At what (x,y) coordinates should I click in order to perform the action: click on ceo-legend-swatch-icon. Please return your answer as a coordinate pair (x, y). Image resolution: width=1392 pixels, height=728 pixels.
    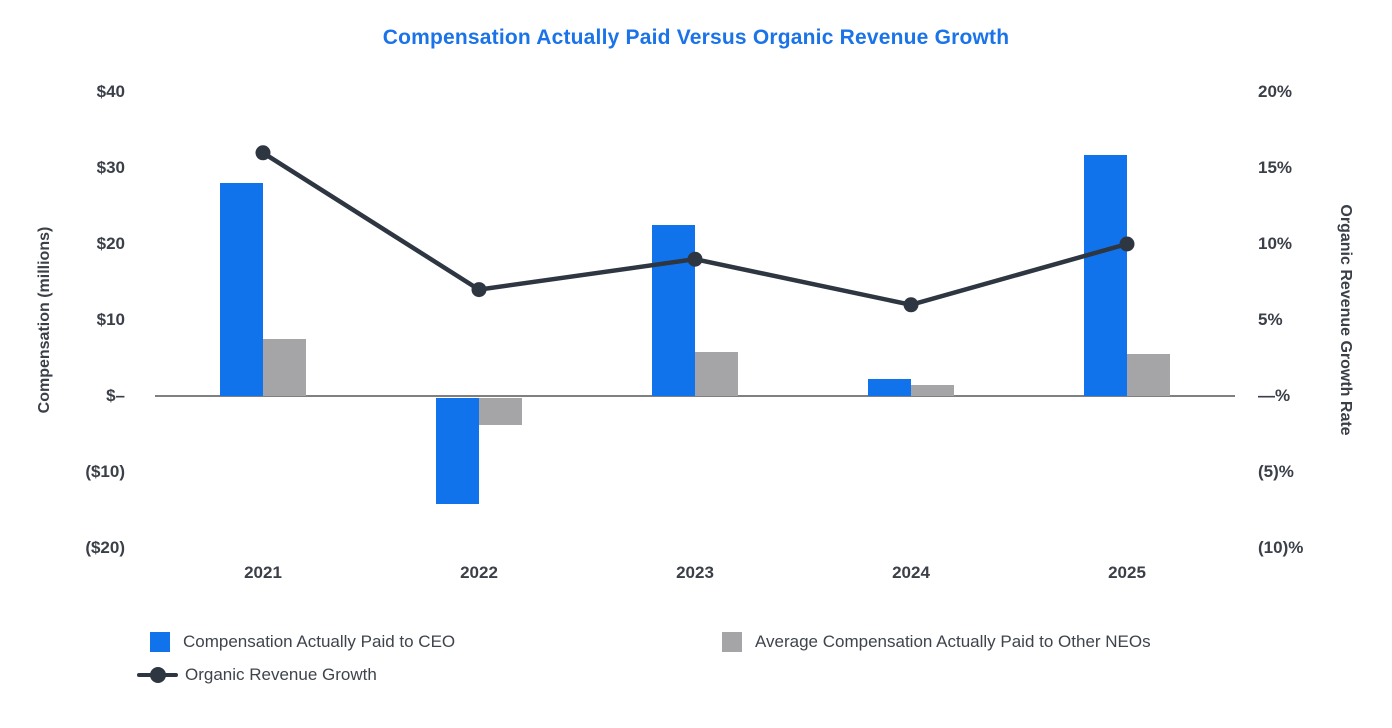
    Looking at the image, I should click on (160, 642).